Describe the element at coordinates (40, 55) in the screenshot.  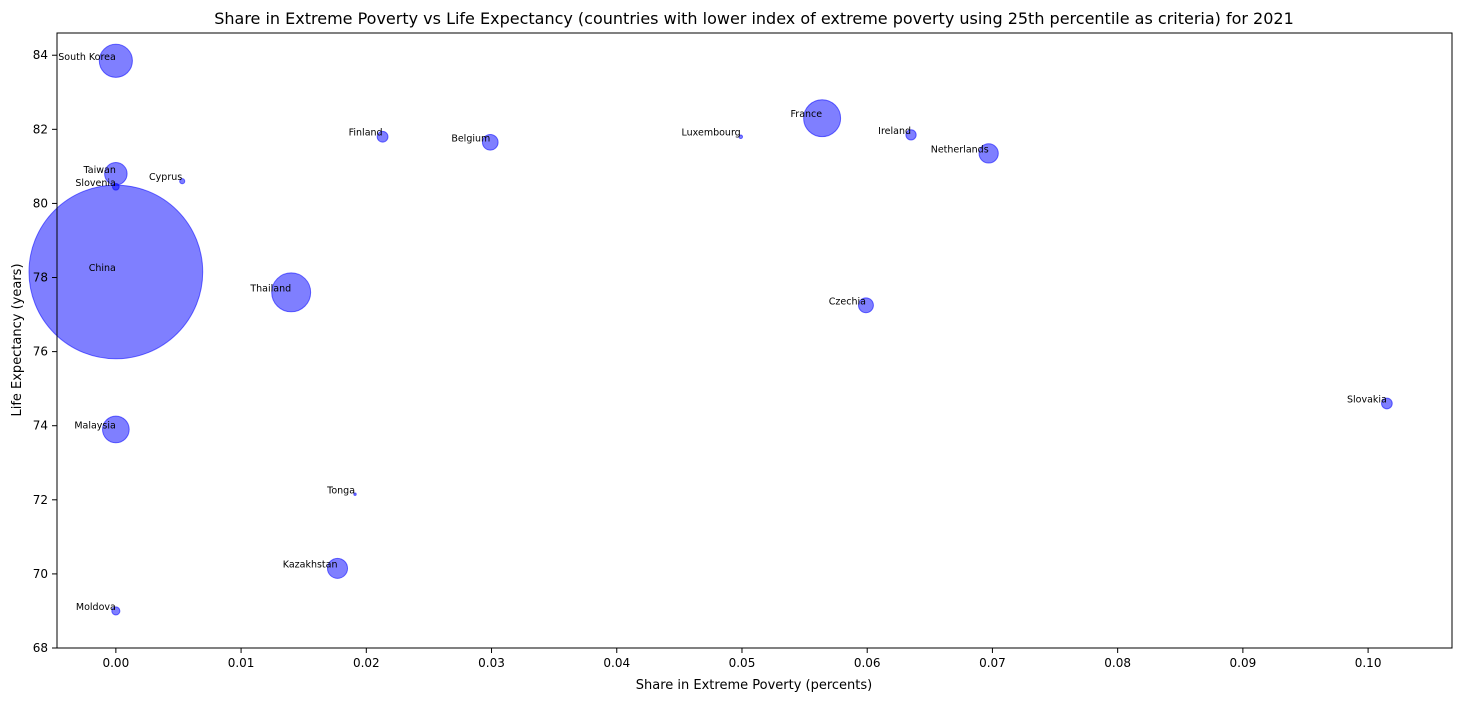
I see `y-tick-label: 84` at that location.